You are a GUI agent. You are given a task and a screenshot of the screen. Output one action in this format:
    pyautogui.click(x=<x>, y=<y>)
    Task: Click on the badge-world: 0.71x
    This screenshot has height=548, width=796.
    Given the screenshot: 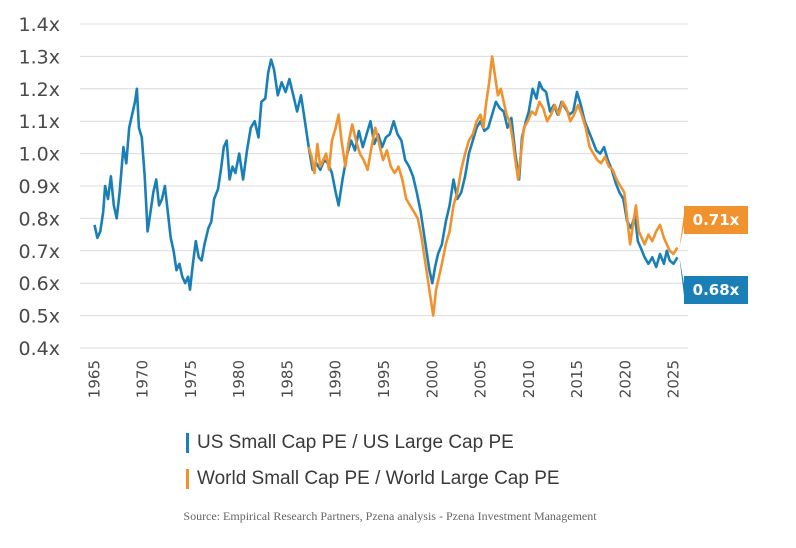 What is the action you would take?
    pyautogui.click(x=713, y=227)
    